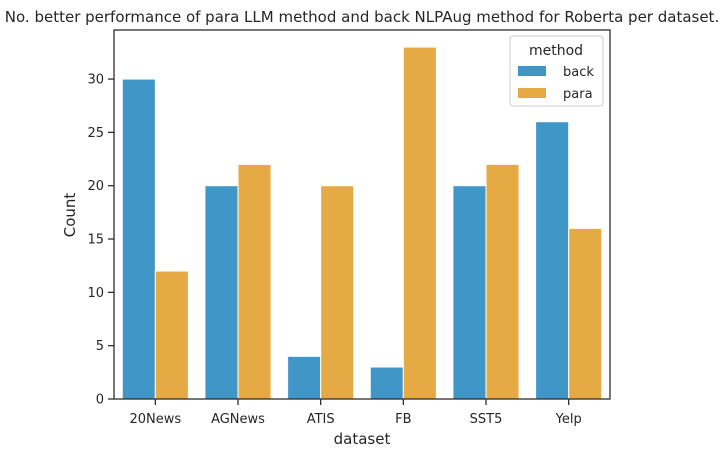 This screenshot has height=457, width=723. I want to click on y-axis-ticks: 0 5 10 15 20 25 30, so click(100, 240).